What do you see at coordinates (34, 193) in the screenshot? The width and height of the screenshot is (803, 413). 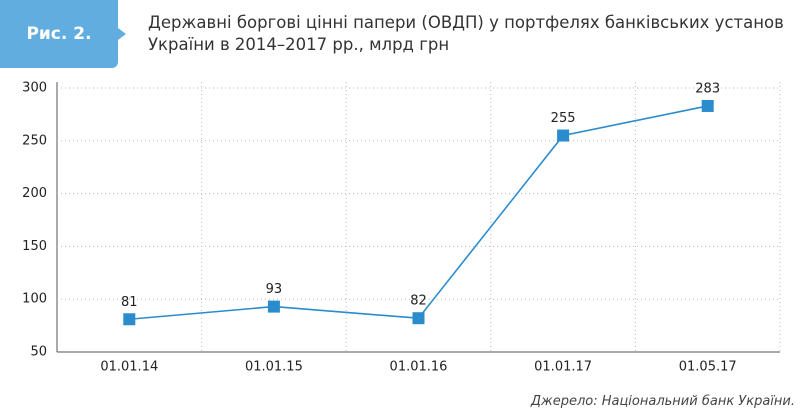 I see `y-tick-label: 200` at bounding box center [34, 193].